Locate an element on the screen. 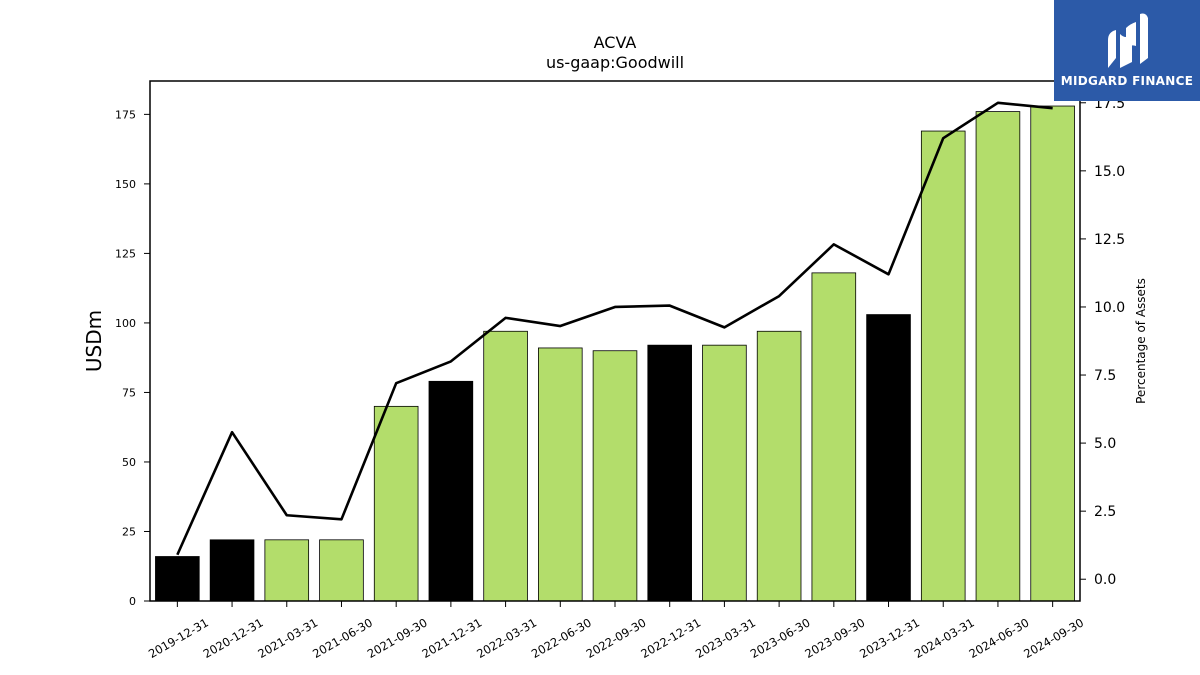  y-tick-label: 100 is located at coordinates (125, 323).